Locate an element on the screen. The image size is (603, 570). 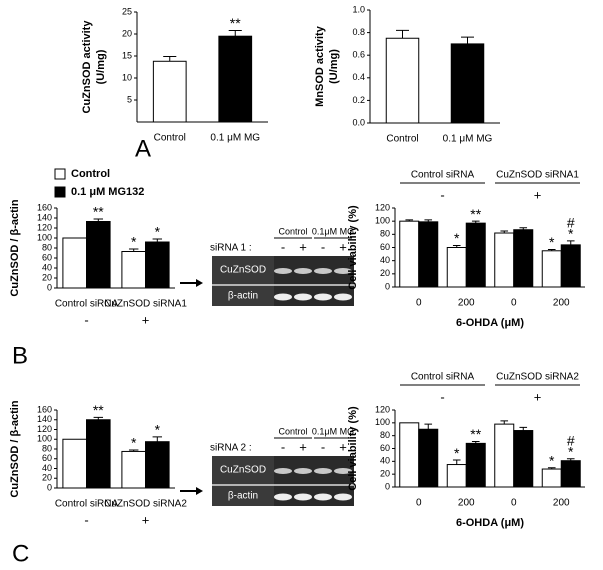
panel-label: A is located at coordinates (143, 148).